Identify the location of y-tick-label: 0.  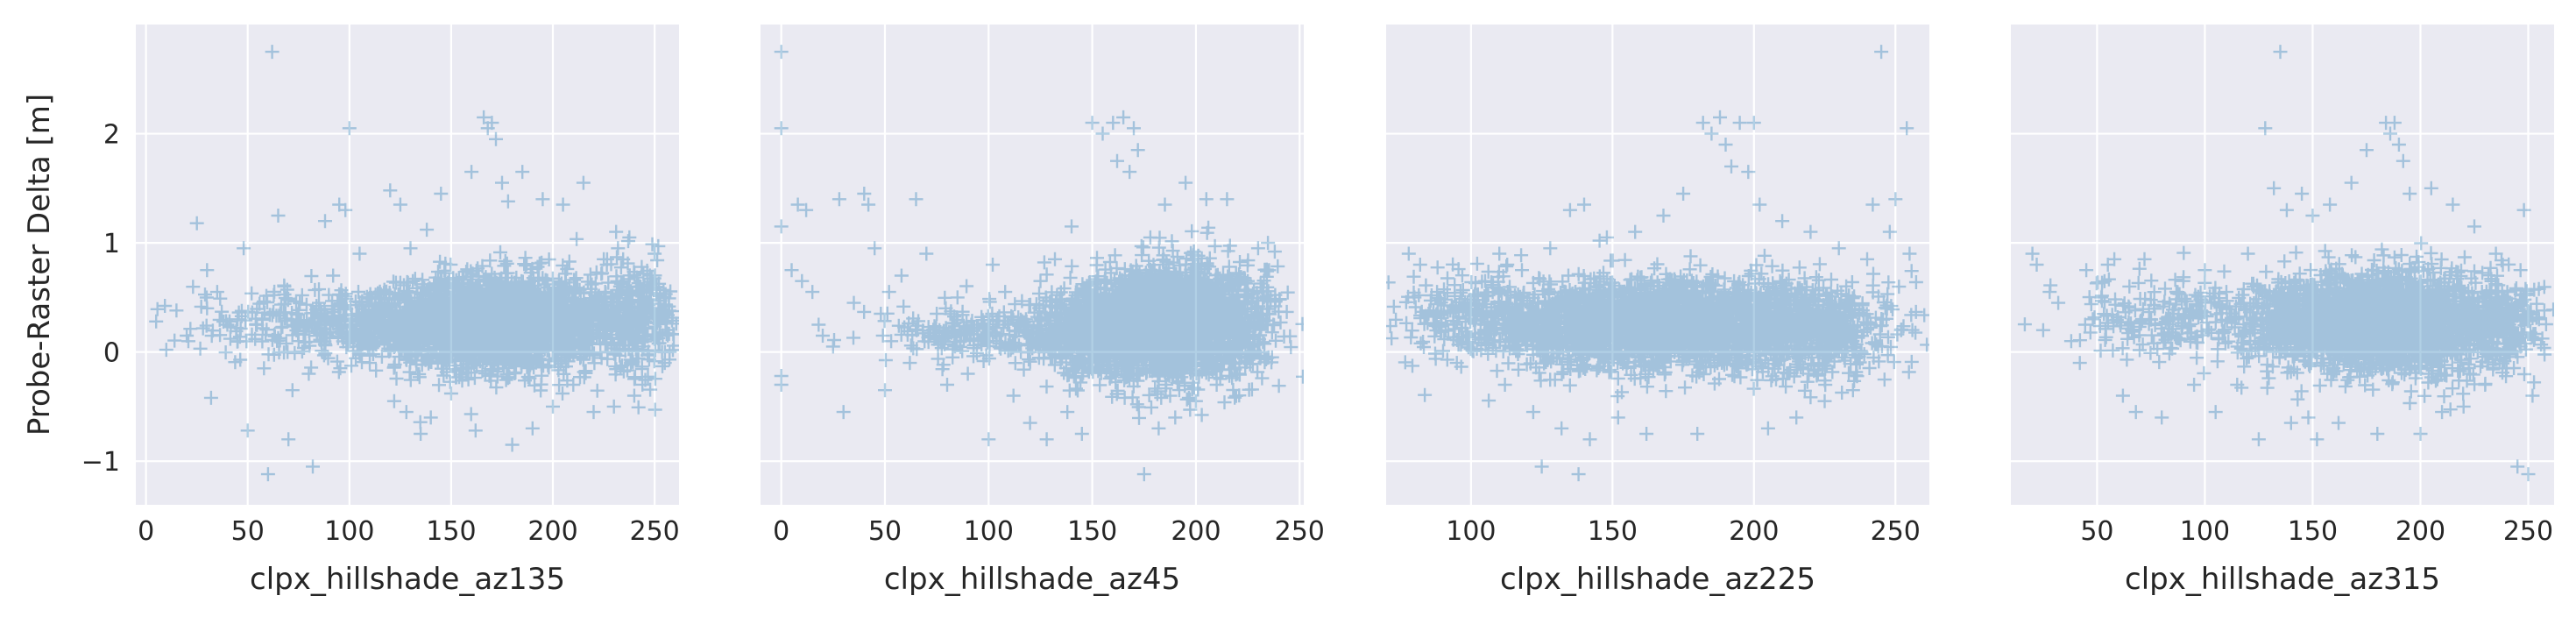
(111, 353).